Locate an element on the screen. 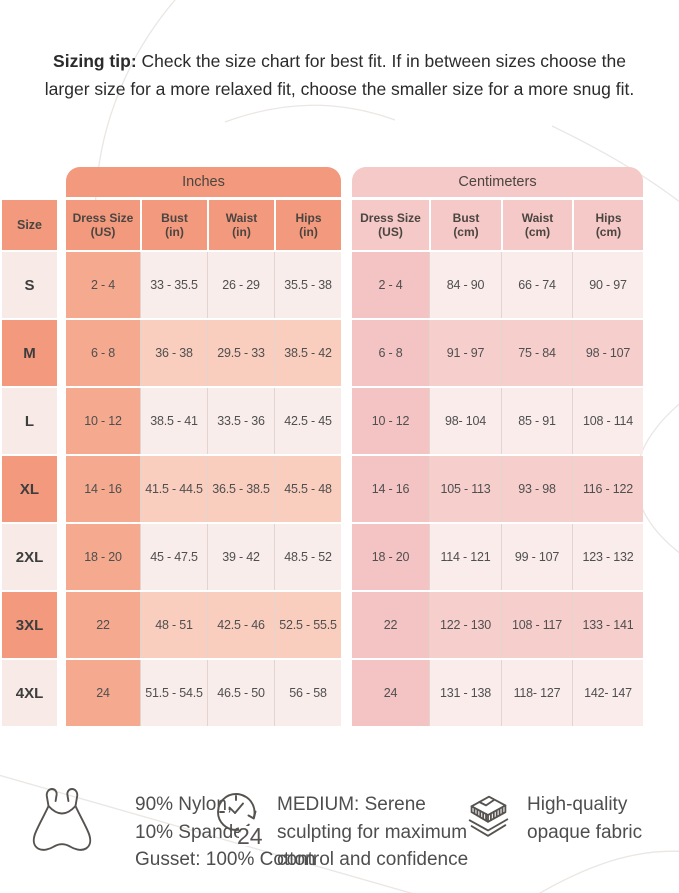 The image size is (679, 893). table-cell: 142- 147 is located at coordinates (607, 693).